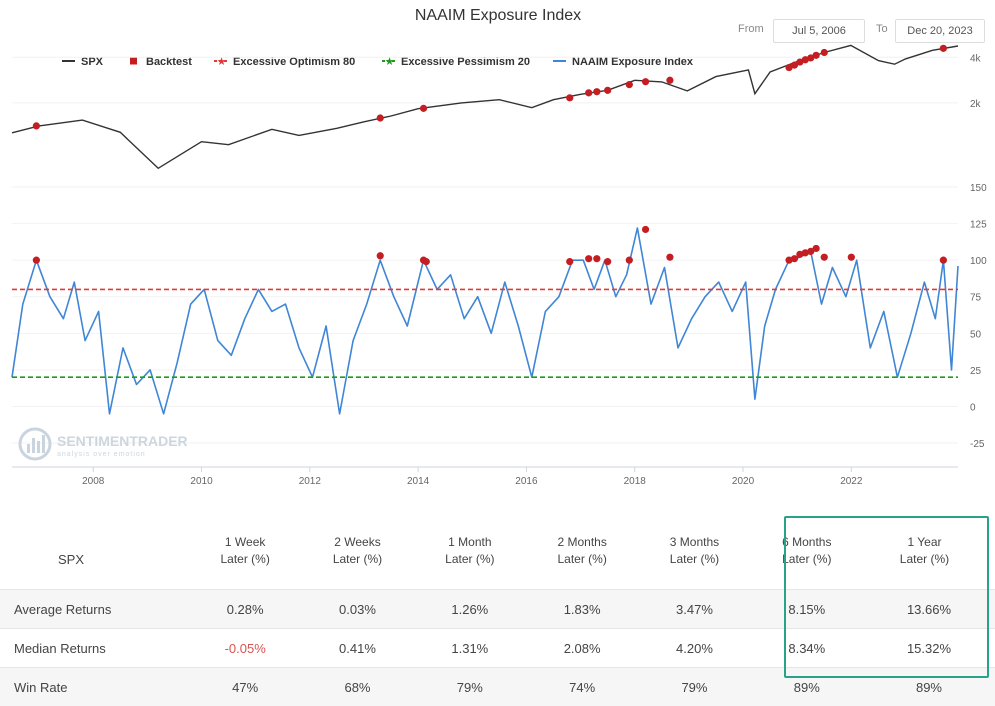 The image size is (995, 706). Describe the element at coordinates (929, 609) in the screenshot. I see `table-cell: 13.66%` at that location.